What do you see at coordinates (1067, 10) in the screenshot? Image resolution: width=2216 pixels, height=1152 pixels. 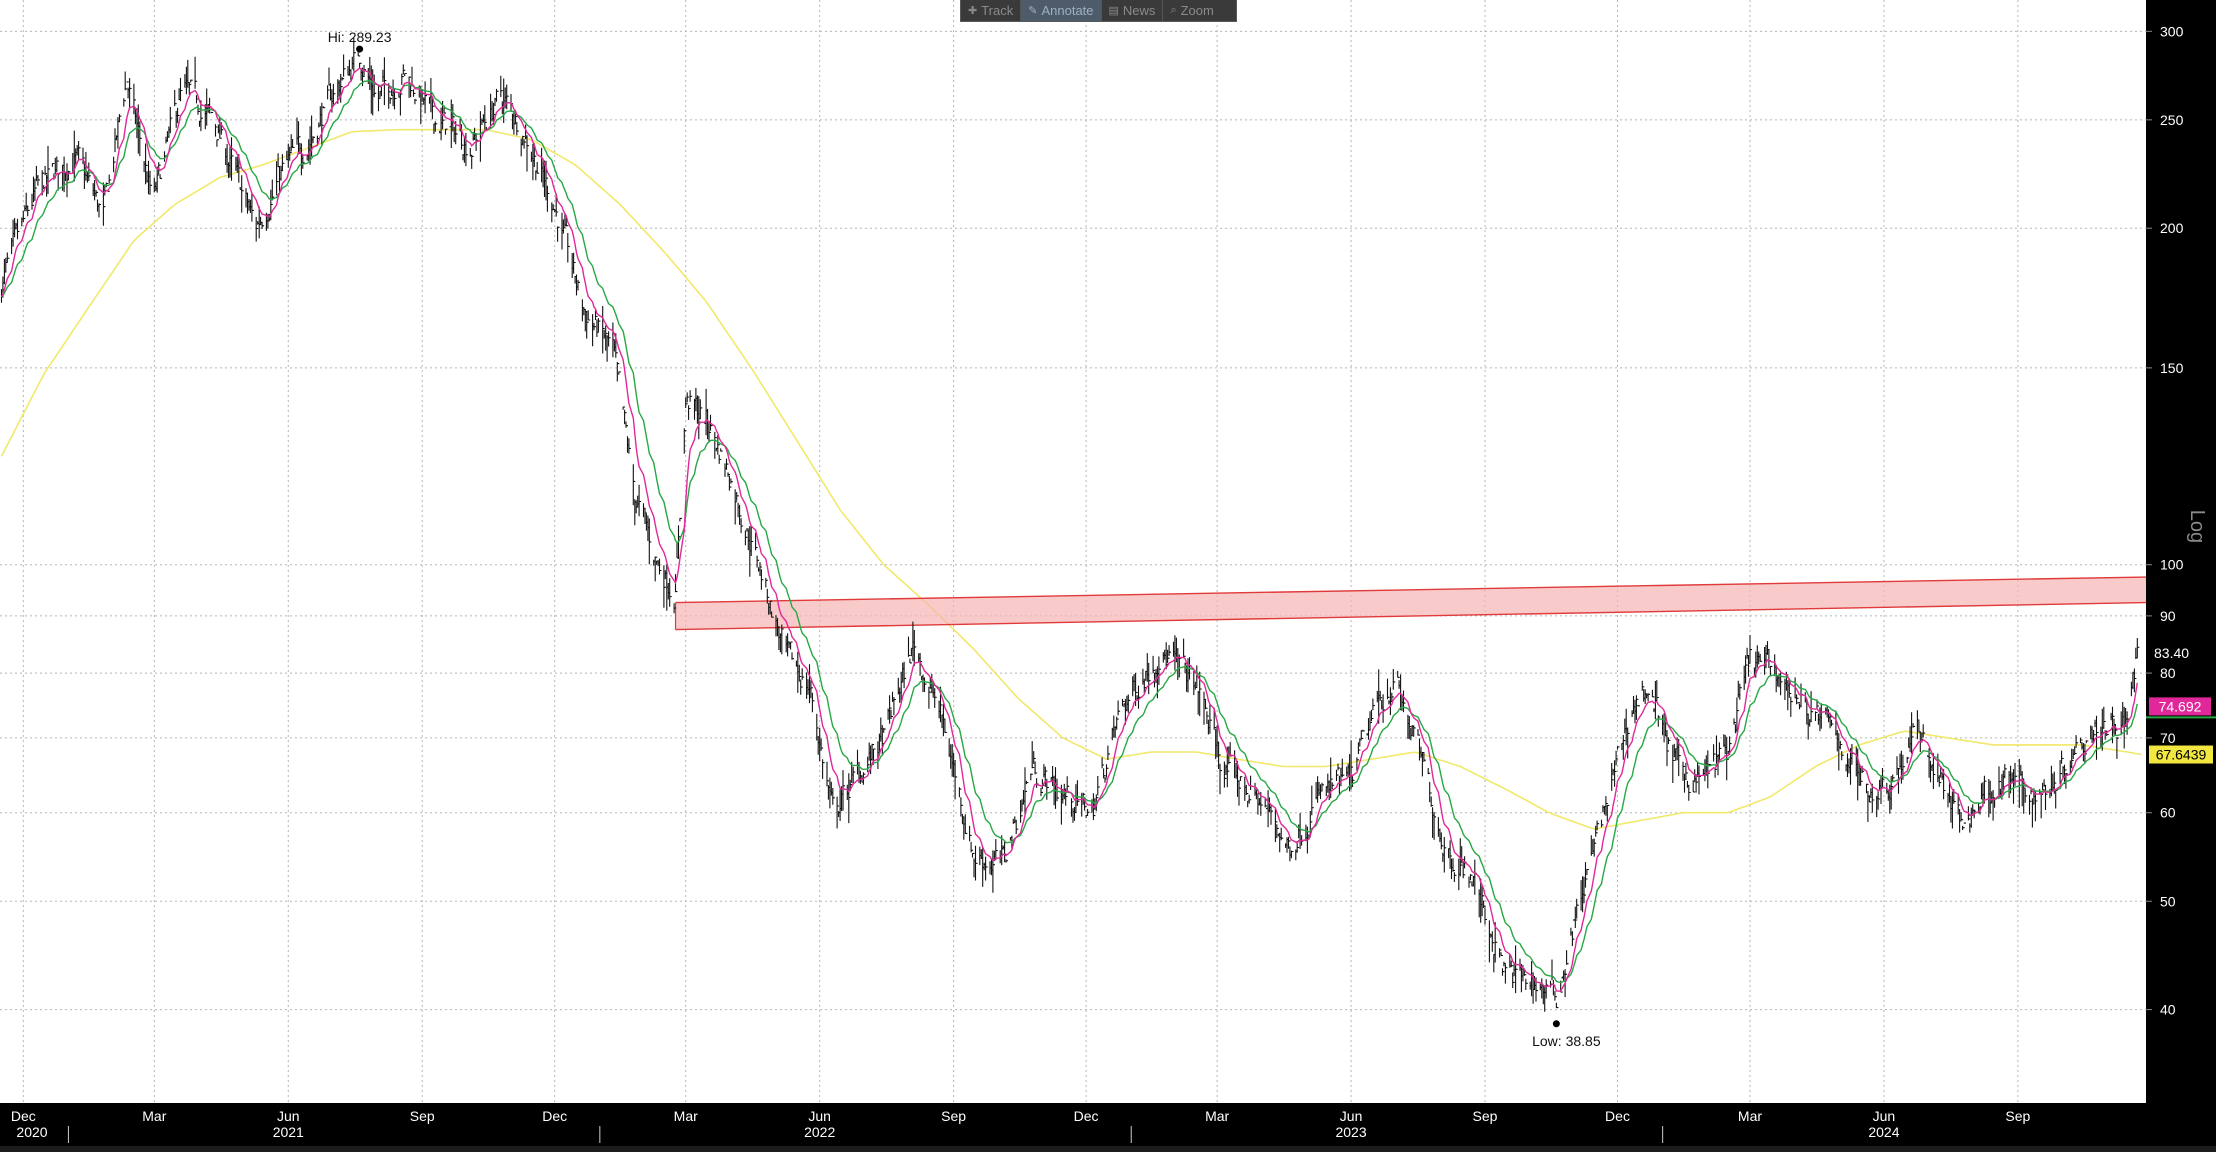 I see `annotate-label: Annotate` at bounding box center [1067, 10].